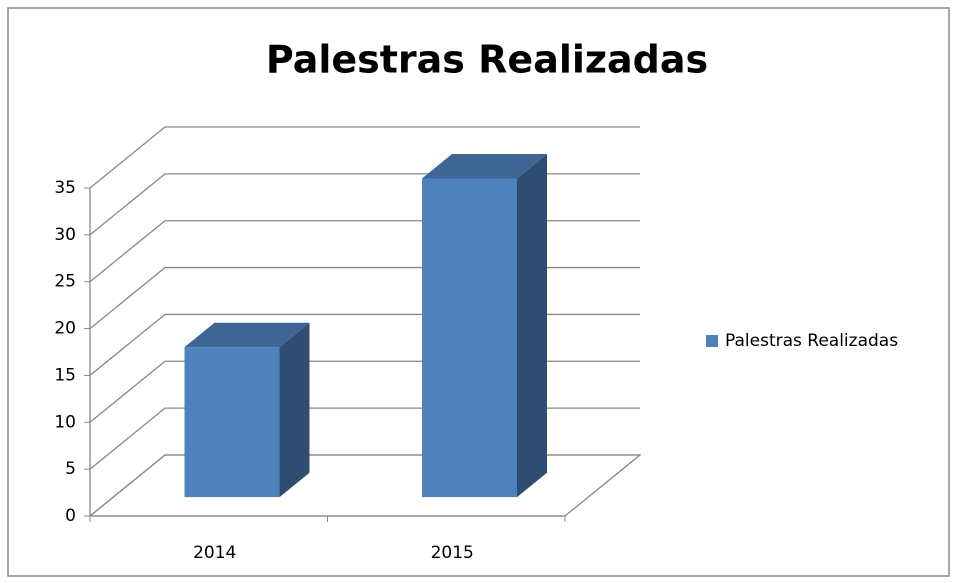  Describe the element at coordinates (70, 516) in the screenshot. I see `y-tick-label: 0` at that location.